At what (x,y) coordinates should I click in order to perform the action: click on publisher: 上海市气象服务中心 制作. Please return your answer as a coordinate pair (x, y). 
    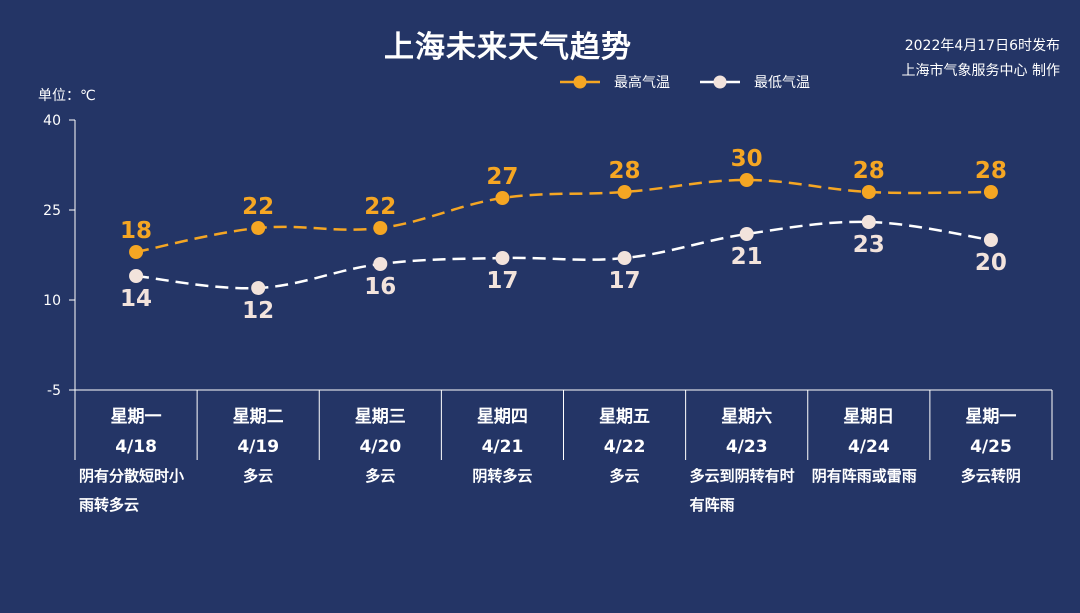
    Looking at the image, I should click on (980, 71).